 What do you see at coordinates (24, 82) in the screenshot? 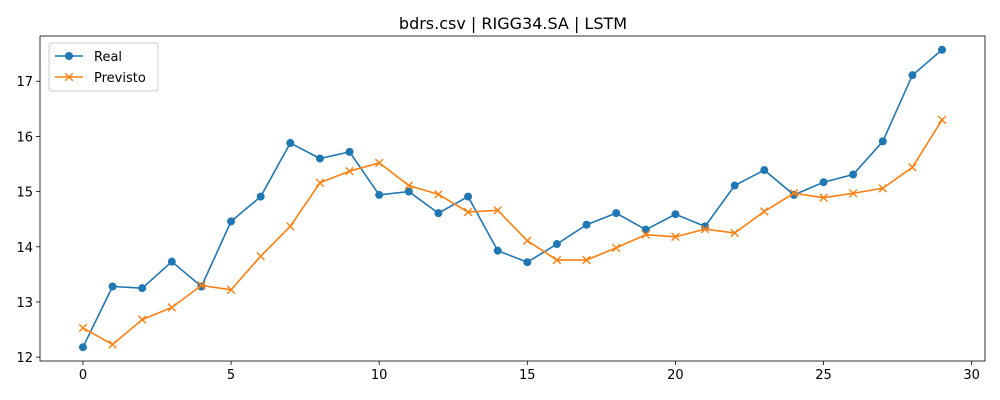
I see `y-tick-label: 17` at bounding box center [24, 82].